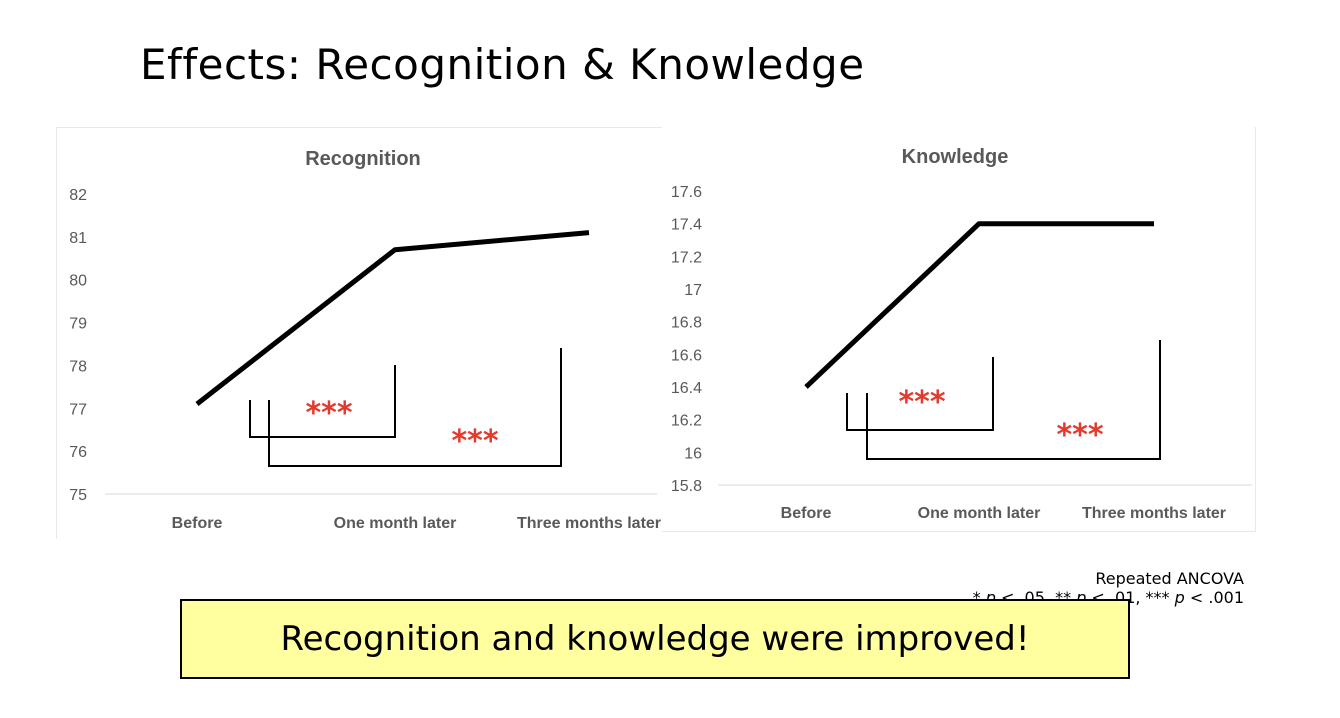 This screenshot has width=1340, height=718. I want to click on knowledge-category-label: Three months later, so click(1154, 513).